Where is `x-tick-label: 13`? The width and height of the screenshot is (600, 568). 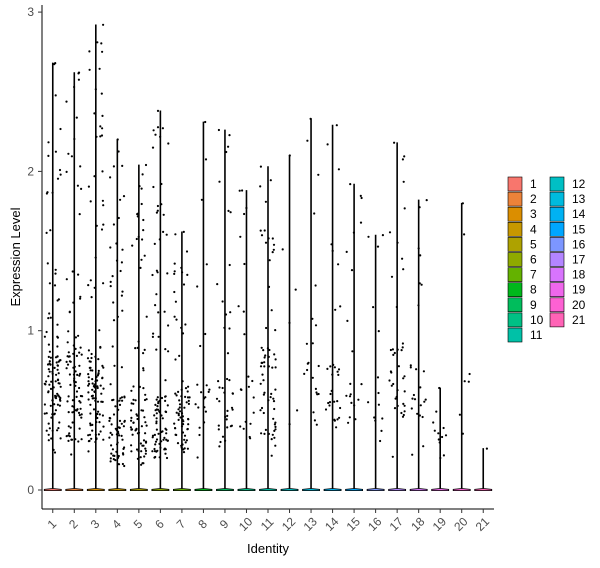
x-tick-label: 13 is located at coordinates (311, 524).